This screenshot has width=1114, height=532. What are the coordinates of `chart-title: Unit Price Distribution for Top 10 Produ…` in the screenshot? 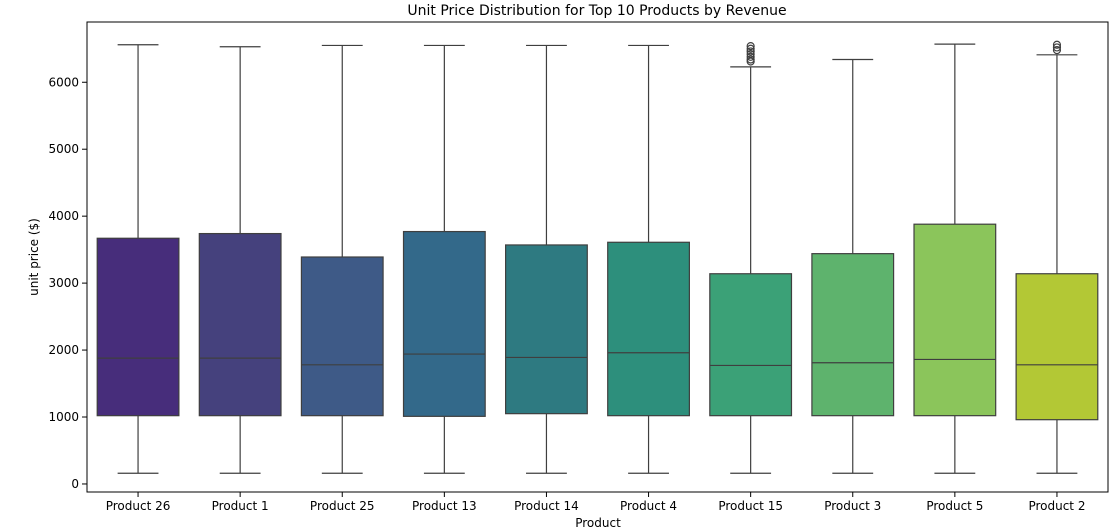 It's located at (596, 11).